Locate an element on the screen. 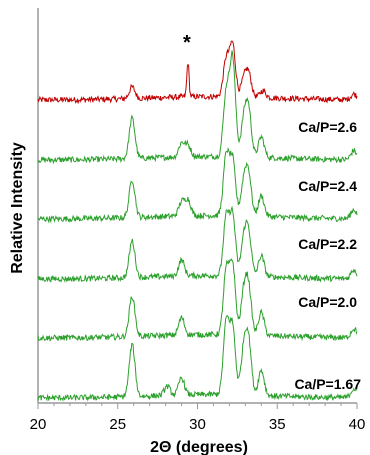 This screenshot has height=455, width=370. x-tick-label: 40 is located at coordinates (357, 424).